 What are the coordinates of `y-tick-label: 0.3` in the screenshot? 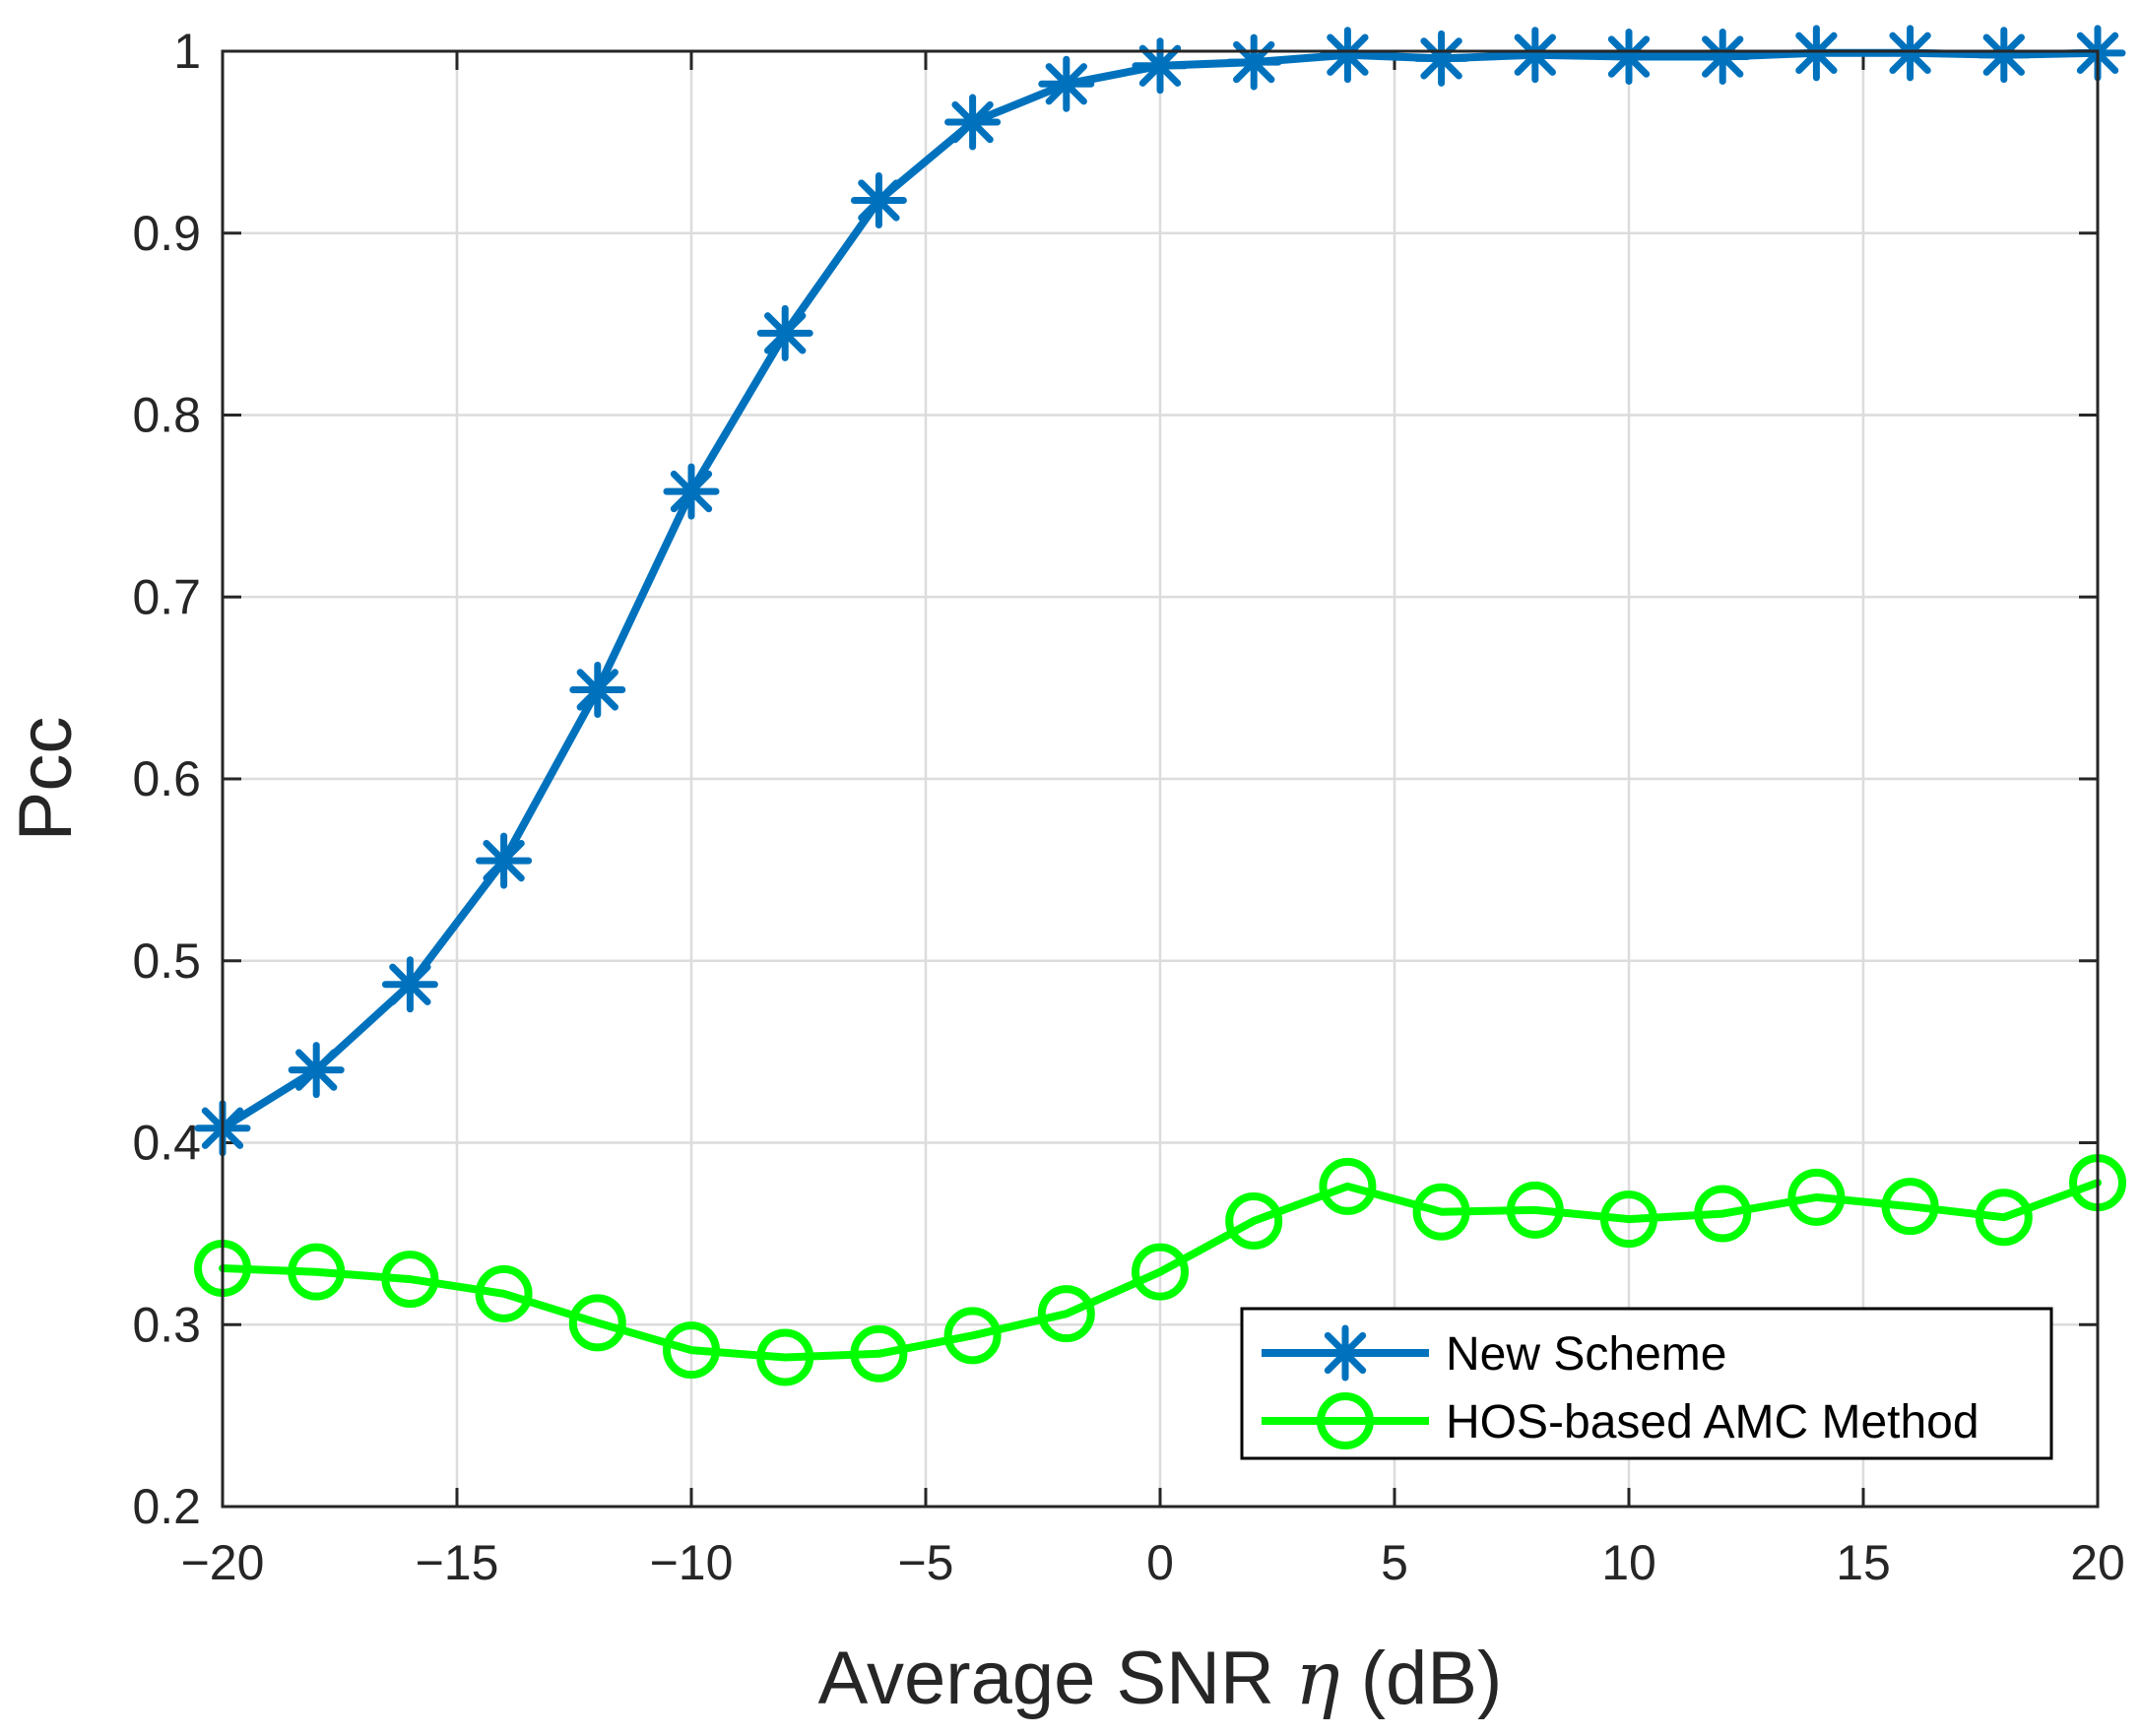 It's located at (167, 1324).